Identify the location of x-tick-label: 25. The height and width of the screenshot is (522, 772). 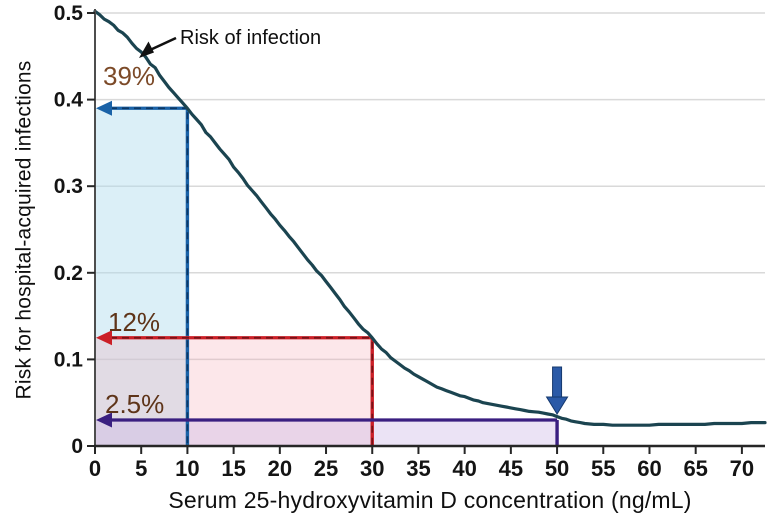
(326, 468).